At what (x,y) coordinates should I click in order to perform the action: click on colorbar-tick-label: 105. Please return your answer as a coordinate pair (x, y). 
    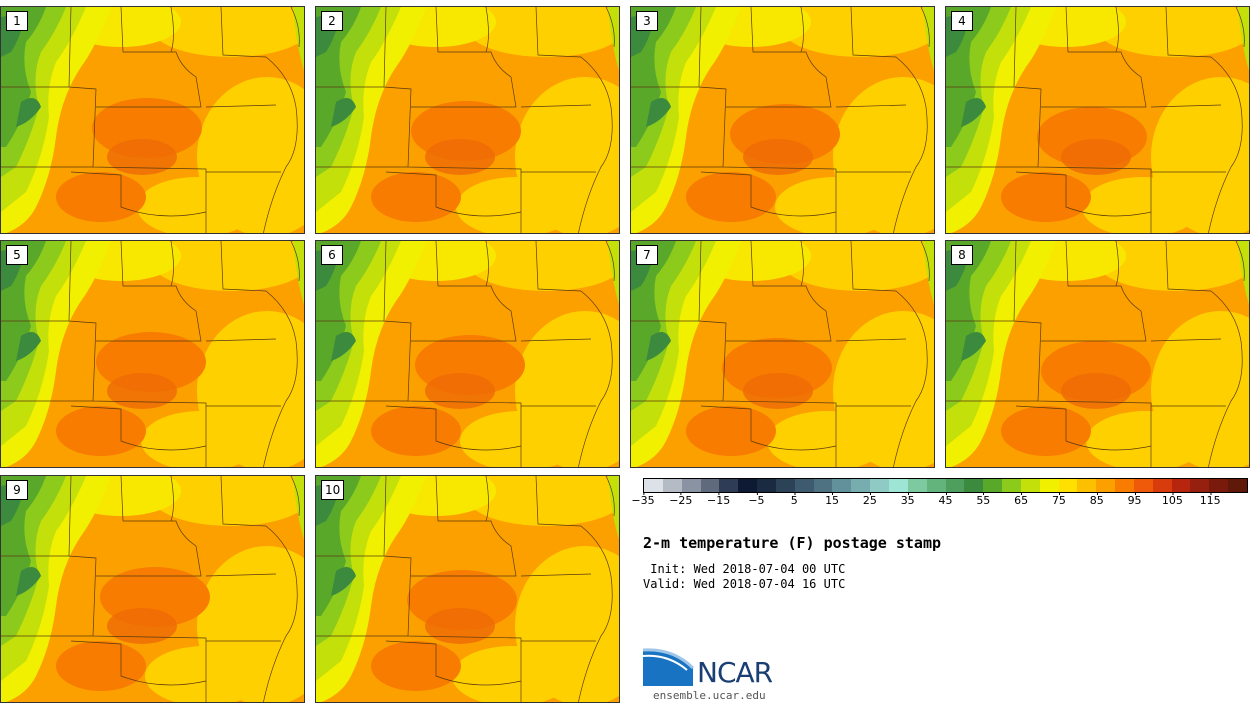
    Looking at the image, I should click on (1172, 499).